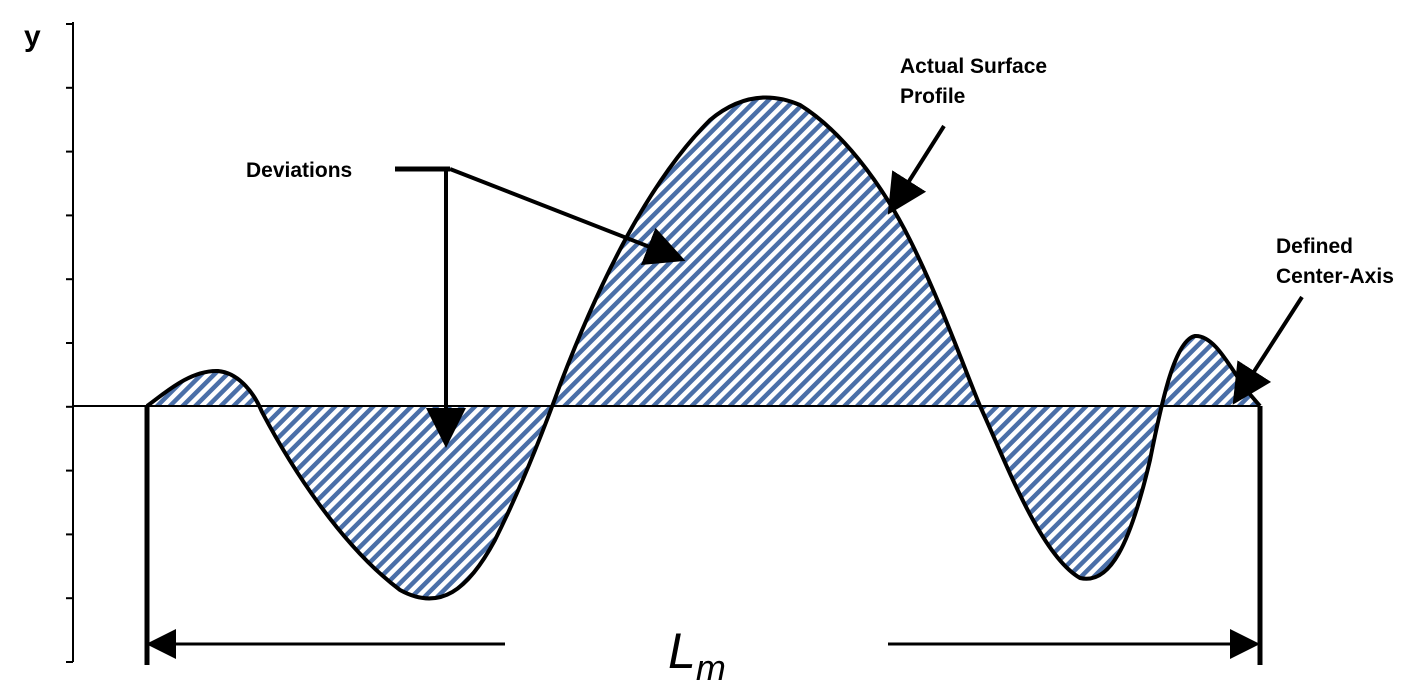 The height and width of the screenshot is (696, 1412). I want to click on defined-center-axis-label: Defined Center-Axis, so click(1335, 261).